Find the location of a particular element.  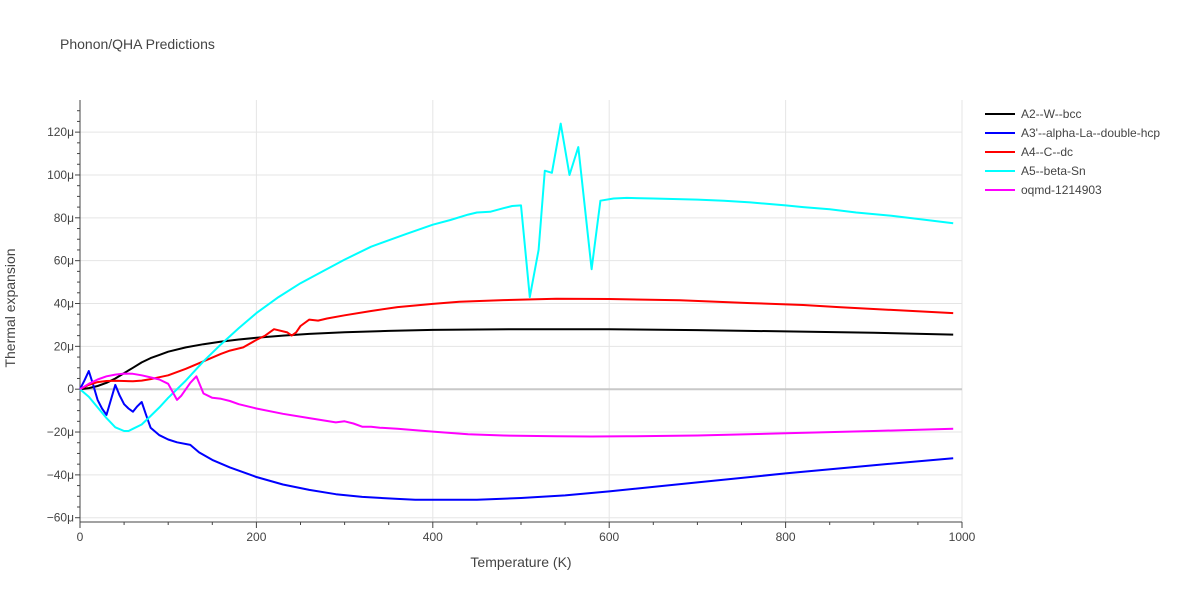

y-tick-label: 80μ is located at coordinates (64, 218).